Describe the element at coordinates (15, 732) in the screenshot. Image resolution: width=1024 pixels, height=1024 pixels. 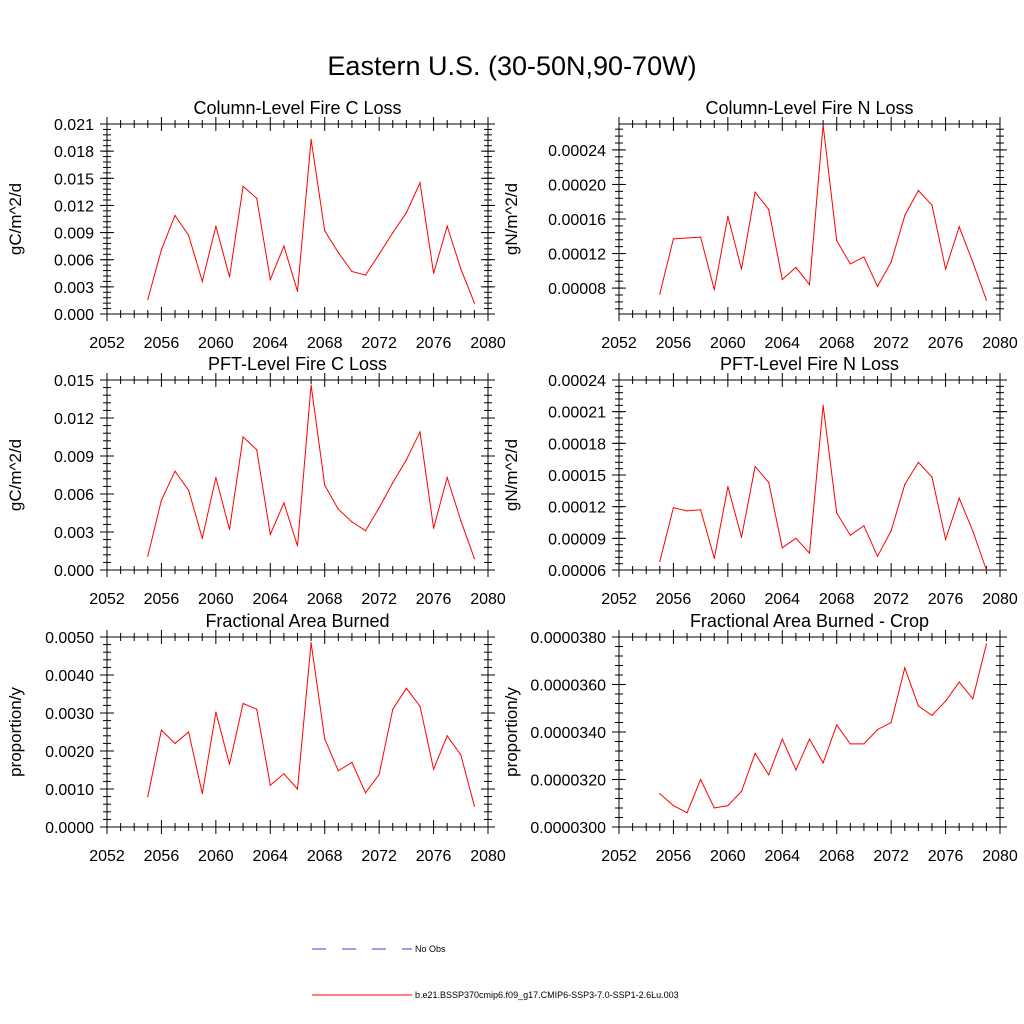
I see `y-axis-label: proportion/y` at that location.